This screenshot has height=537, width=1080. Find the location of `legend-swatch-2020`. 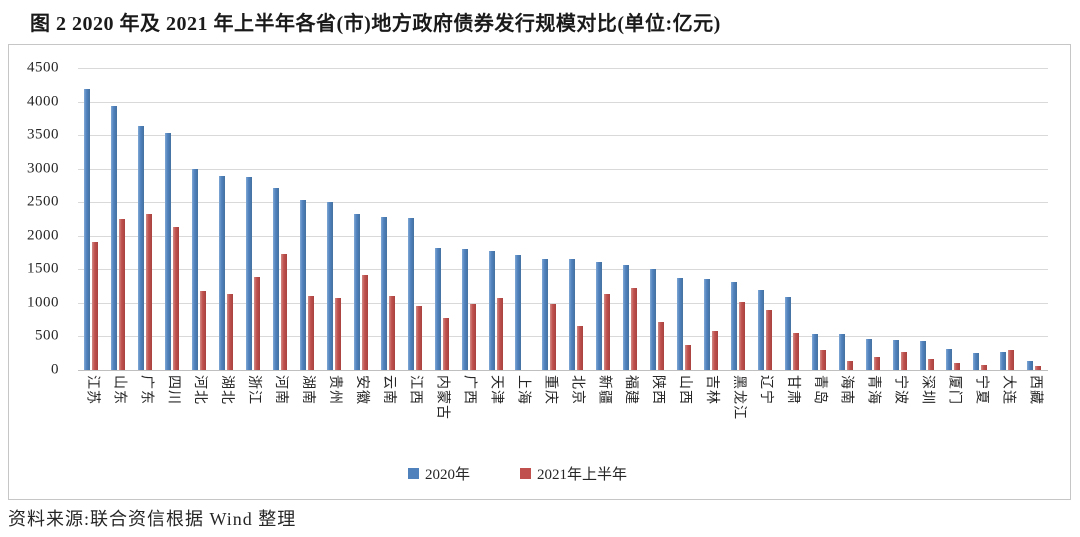

legend-swatch-2020 is located at coordinates (413, 473).